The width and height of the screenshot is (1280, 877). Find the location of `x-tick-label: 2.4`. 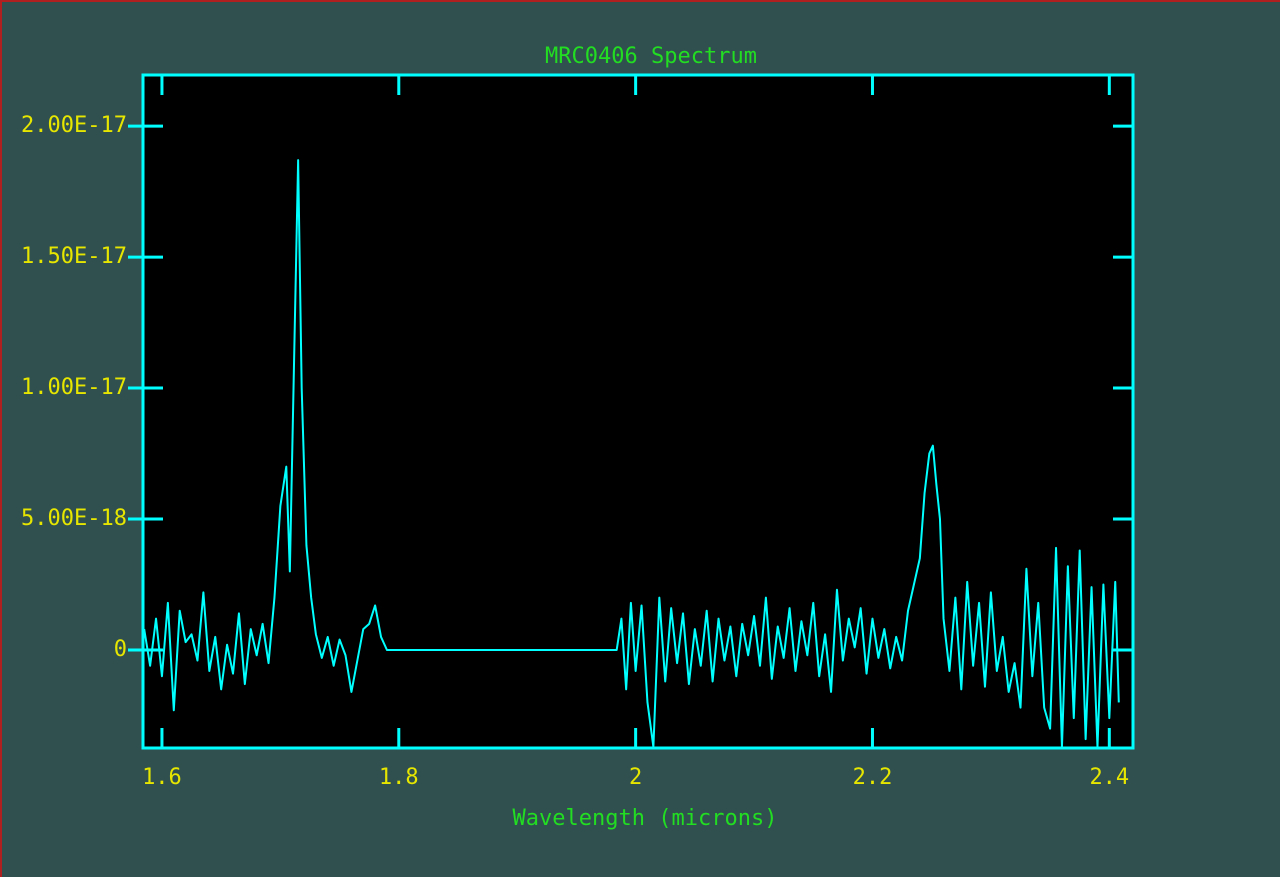

x-tick-label: 2.4 is located at coordinates (1109, 777).